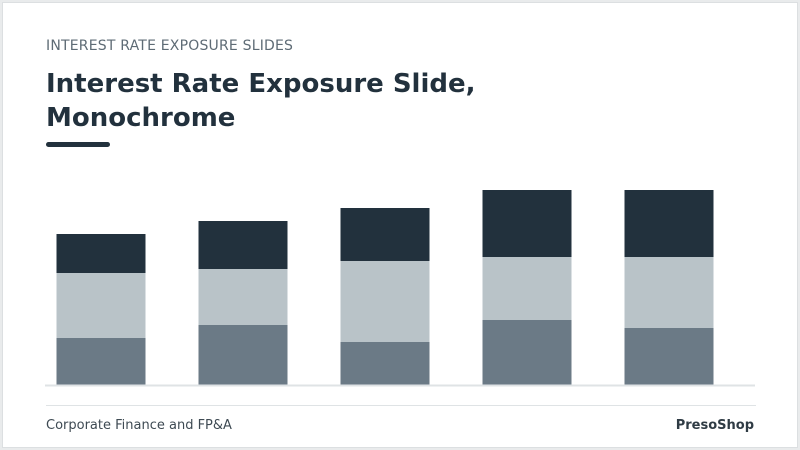 The image size is (800, 450). Describe the element at coordinates (261, 101) in the screenshot. I see `slide-title: Interest Rate Exposure Slide, Monochrome` at that location.